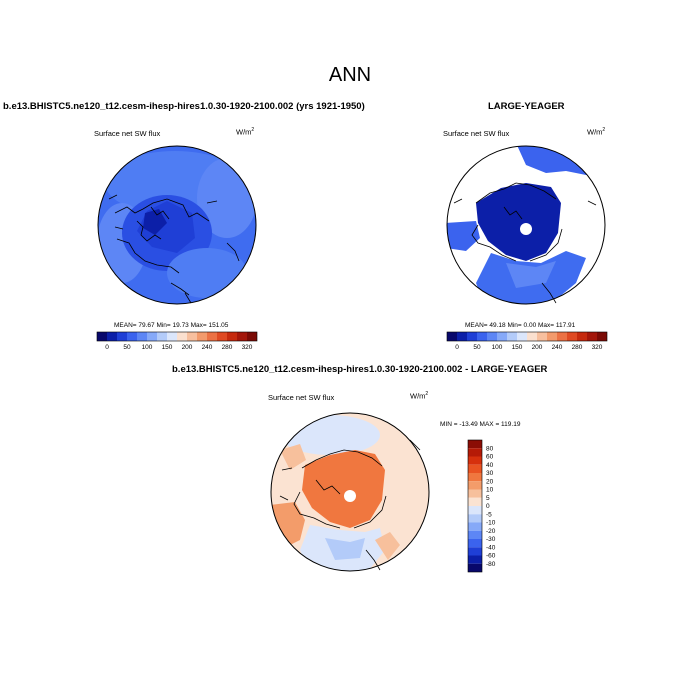  What do you see at coordinates (526, 225) in the screenshot?
I see `ref-polar-map` at bounding box center [526, 225].